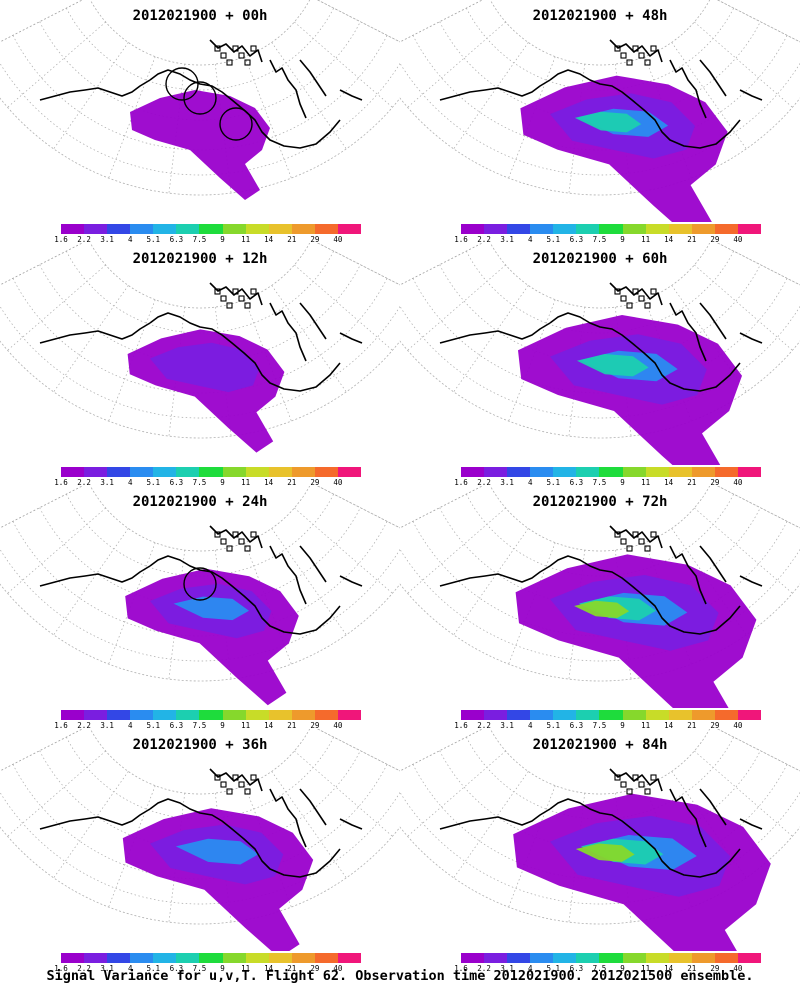 Image resolution: width=800 pixels, height=1000 pixels. What do you see at coordinates (607, 240) in the screenshot?
I see `colorbar-labels: 1.6 2.2 3.1 4 5.1 6.3 7.5 9 11 14 21 29 40` at bounding box center [607, 240].